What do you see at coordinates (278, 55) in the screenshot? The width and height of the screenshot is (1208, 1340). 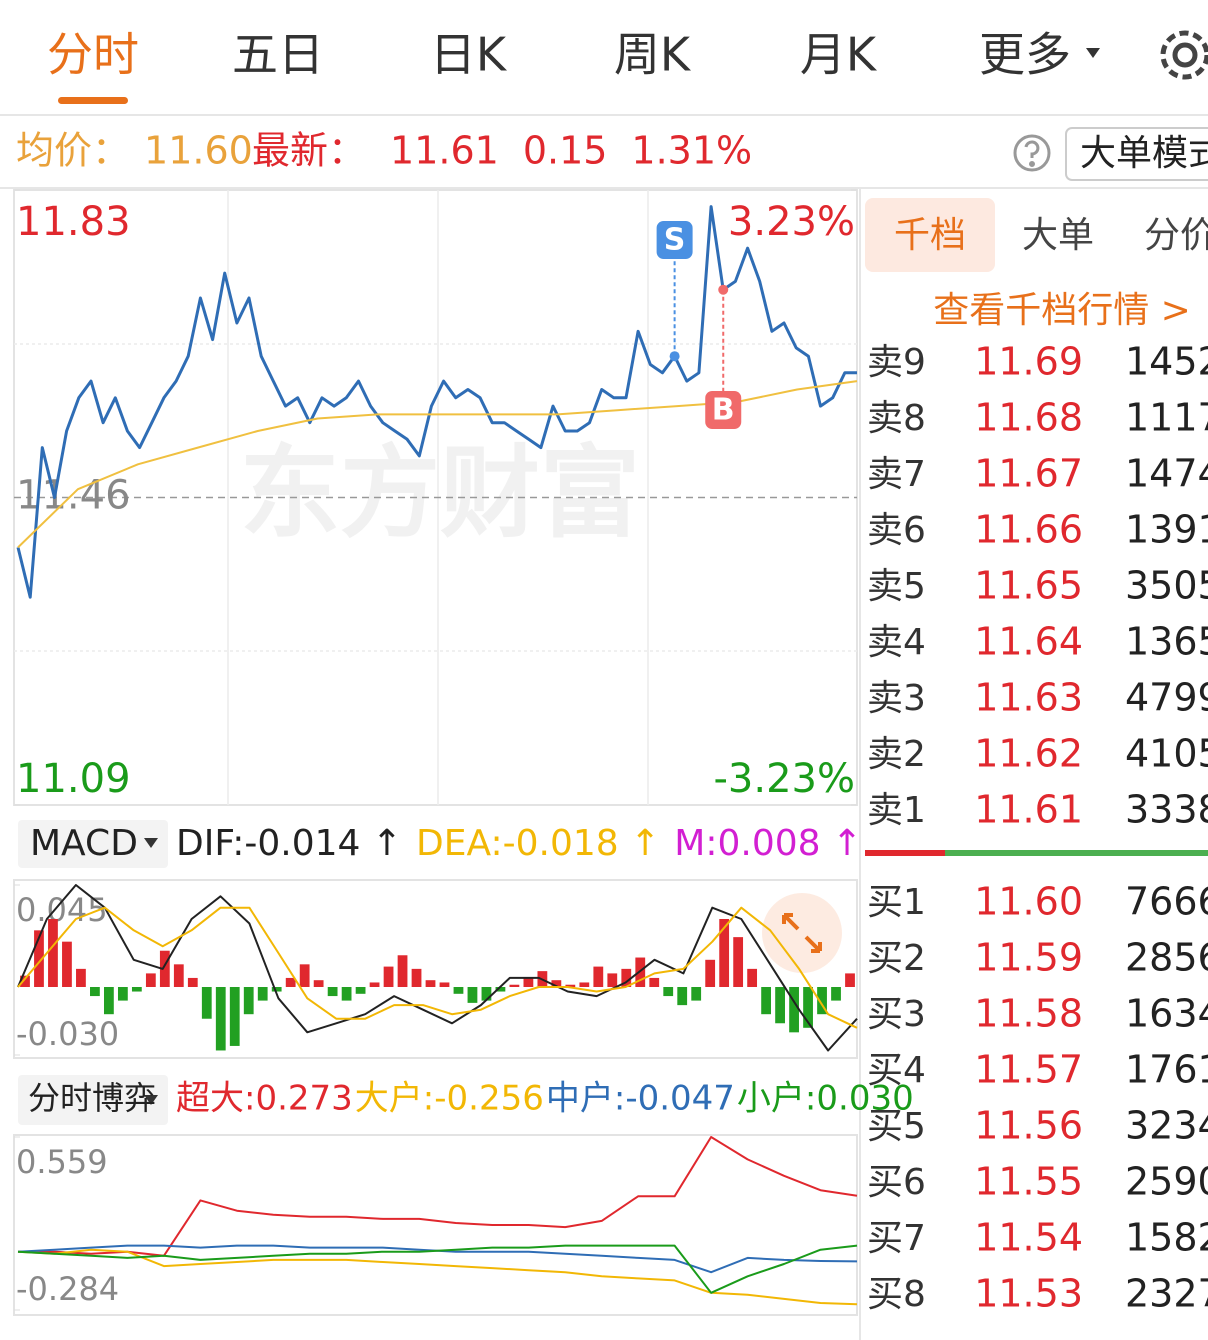 I see `tab: 五日` at bounding box center [278, 55].